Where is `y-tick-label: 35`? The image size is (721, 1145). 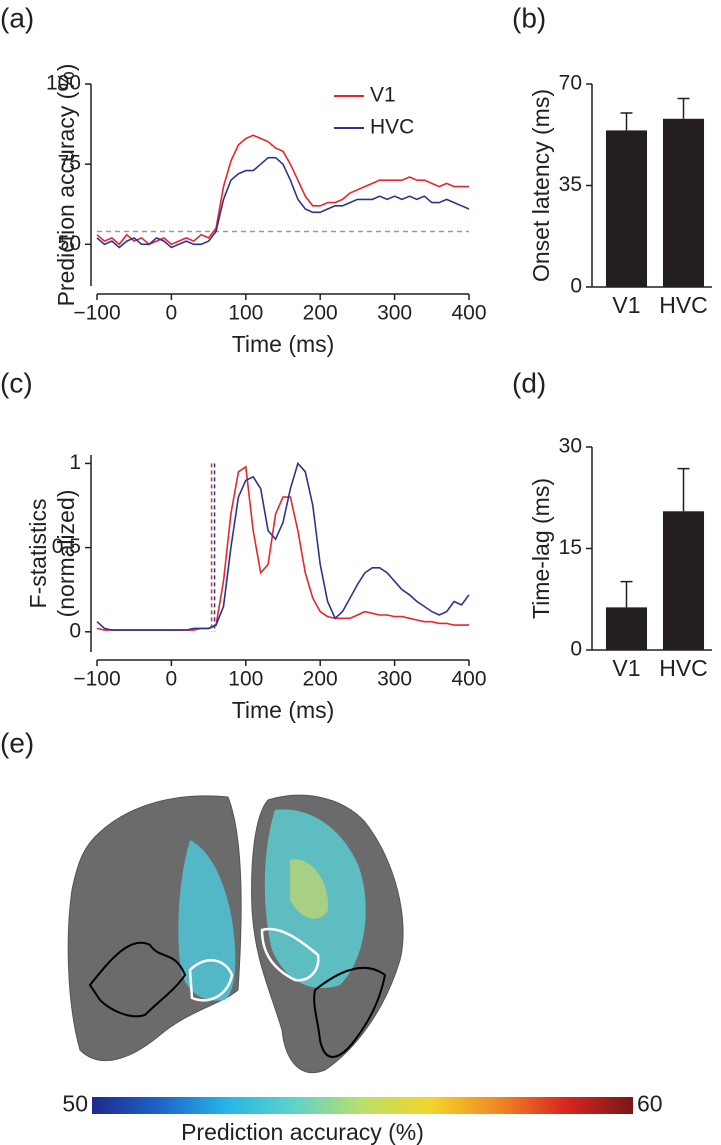
y-tick-label: 35 is located at coordinates (570, 184).